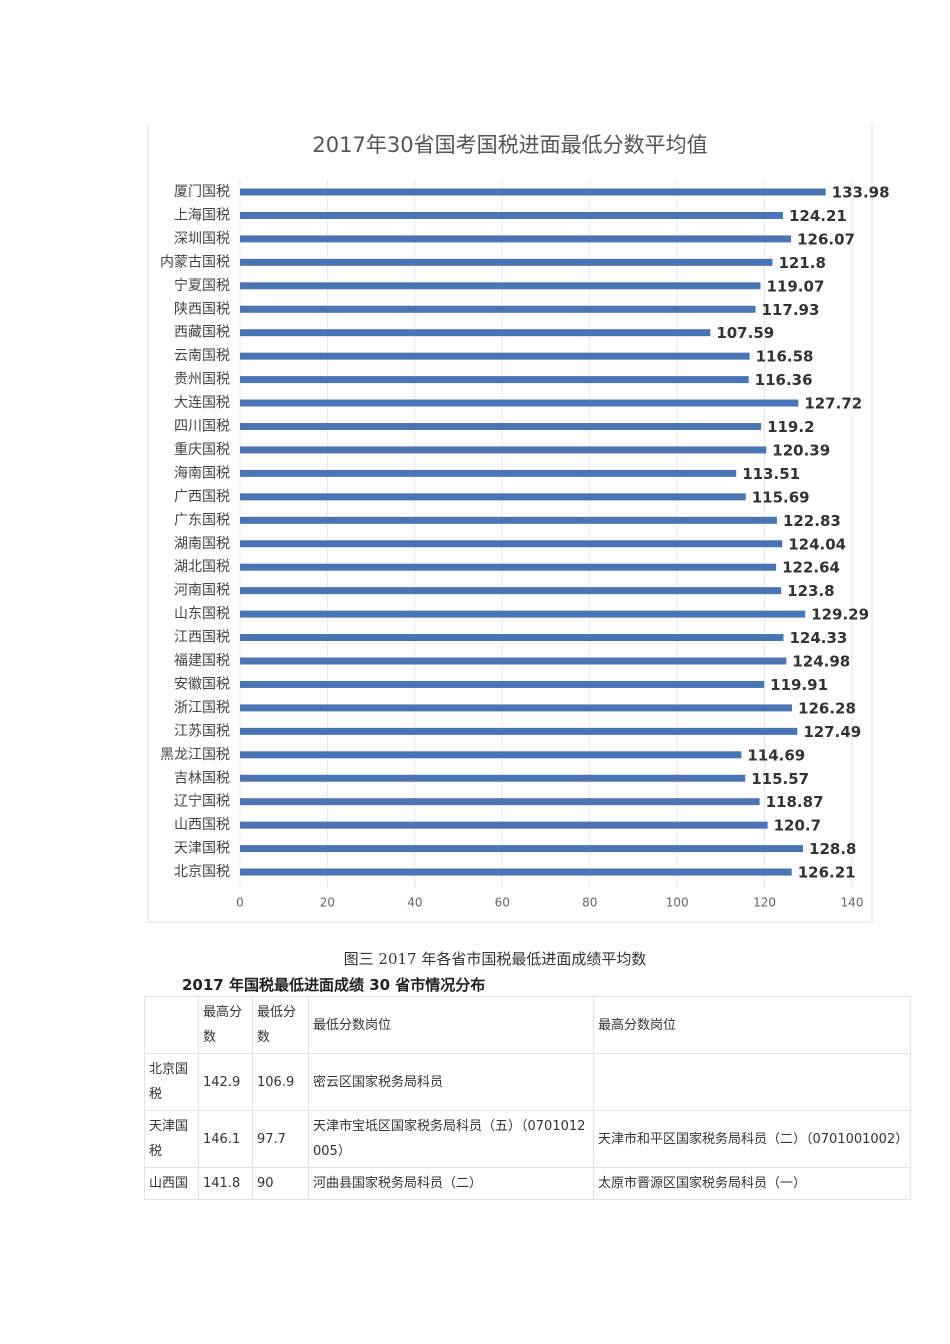 Image resolution: width=950 pixels, height=1344 pixels. I want to click on y-tick-label: 江苏国税, so click(202, 731).